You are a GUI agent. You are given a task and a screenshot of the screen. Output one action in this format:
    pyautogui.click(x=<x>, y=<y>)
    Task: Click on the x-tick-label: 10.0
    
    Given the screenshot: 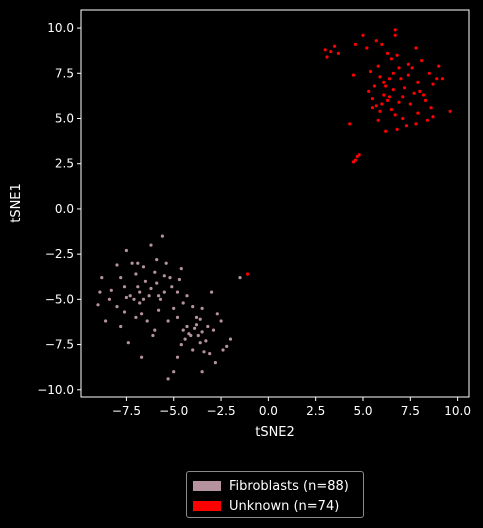 What is the action you would take?
    pyautogui.click(x=457, y=411)
    